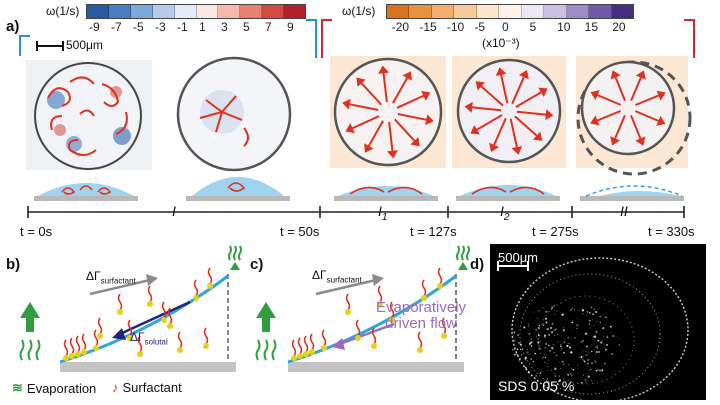  Describe the element at coordinates (510, 28) in the screenshot. I see `colorbar-right-ticks: -20 -15 -10 -5 0 5 10 15 20` at that location.